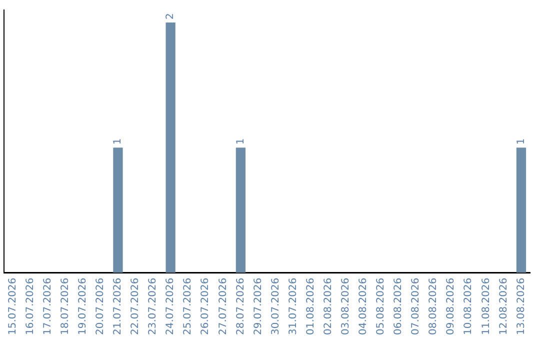  I want to click on x-tick-label: 19.07.2026, so click(82, 307).